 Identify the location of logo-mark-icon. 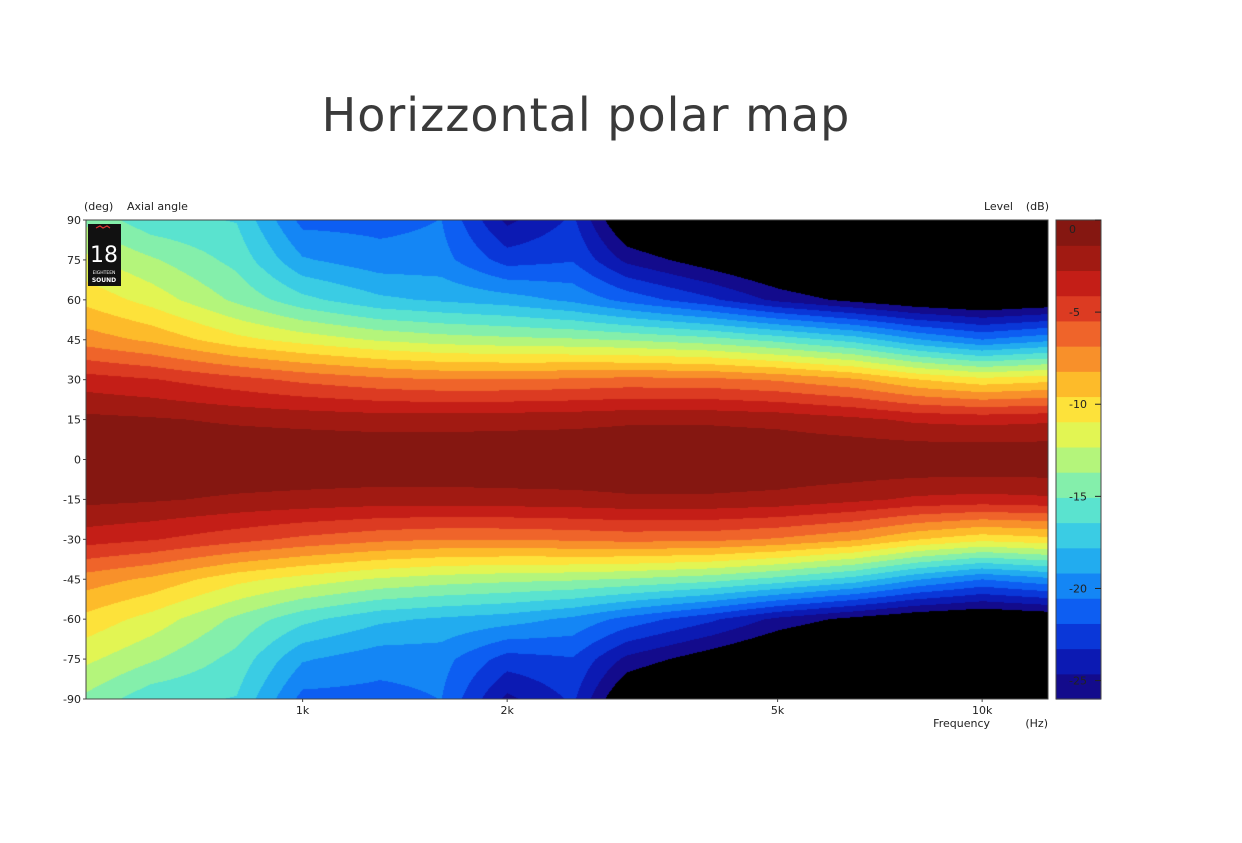
(103, 227).